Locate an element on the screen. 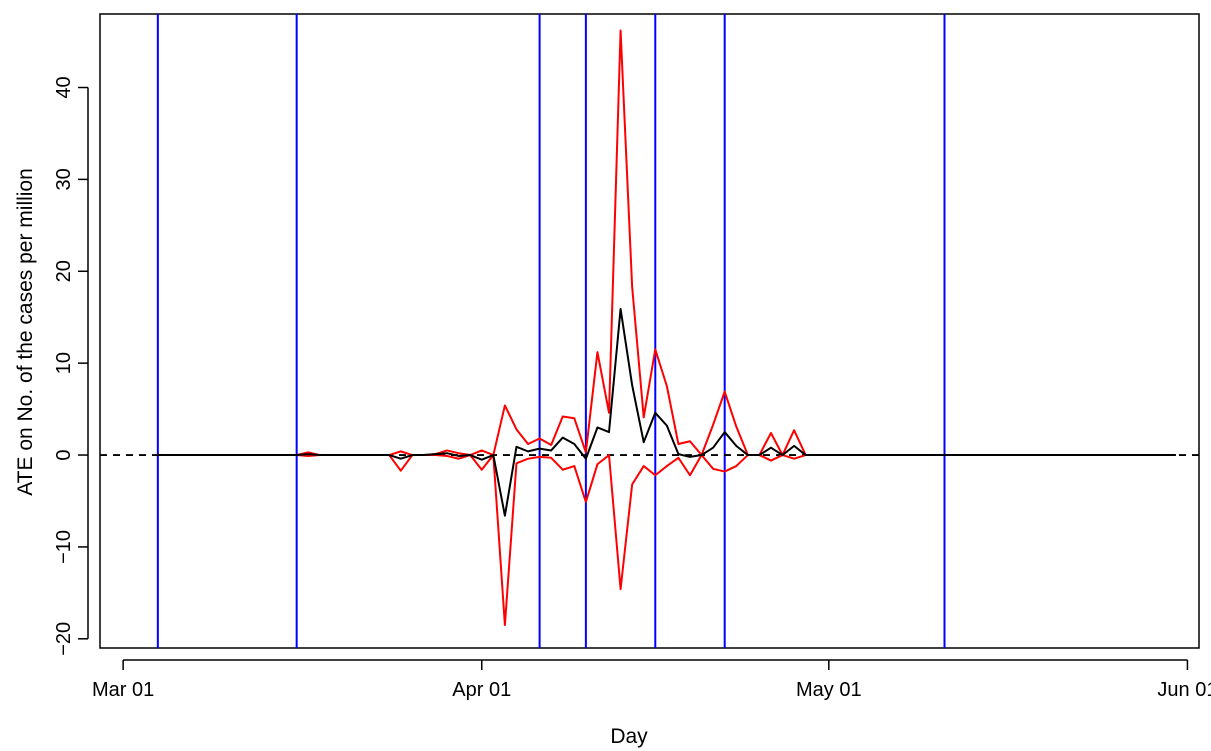 This screenshot has height=751, width=1211. y-tick-label: 0 is located at coordinates (64, 454).